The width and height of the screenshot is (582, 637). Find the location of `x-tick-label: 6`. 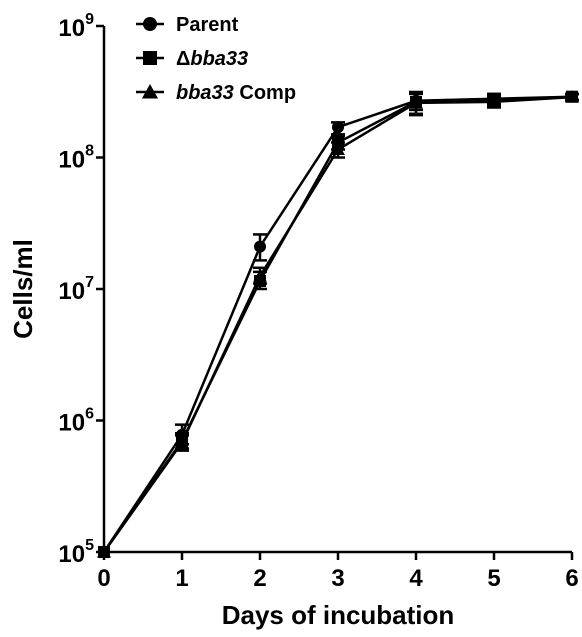

x-tick-label: 6 is located at coordinates (571, 578).